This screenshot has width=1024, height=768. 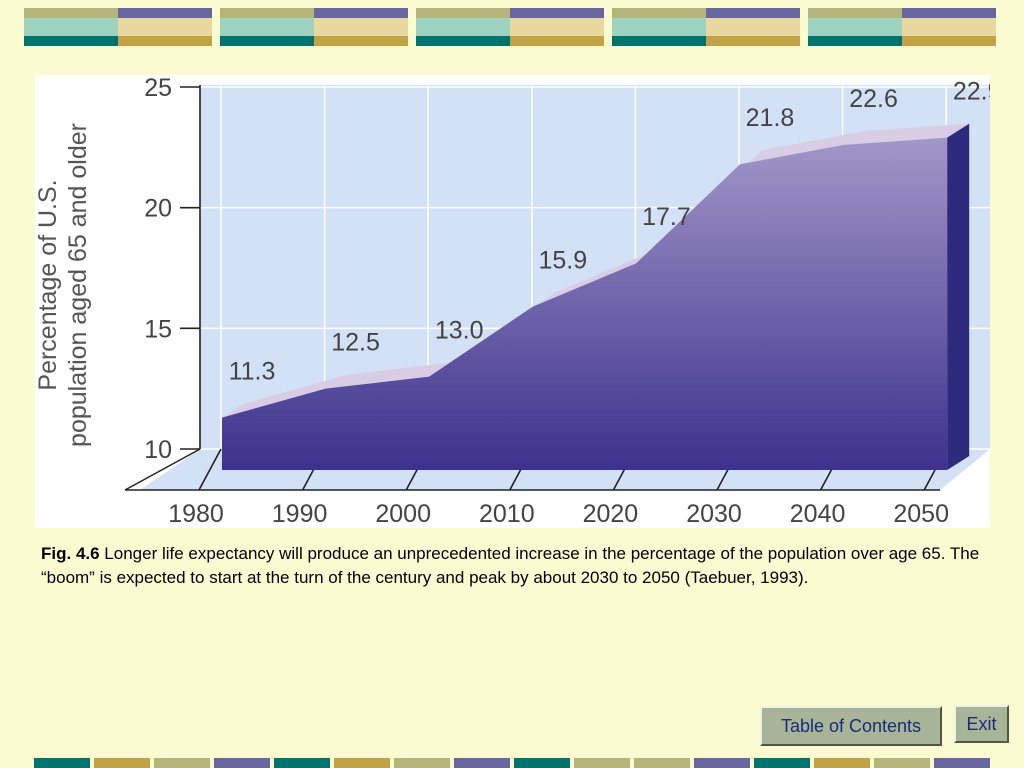 I want to click on x-tick-label: 1980, so click(x=196, y=514).